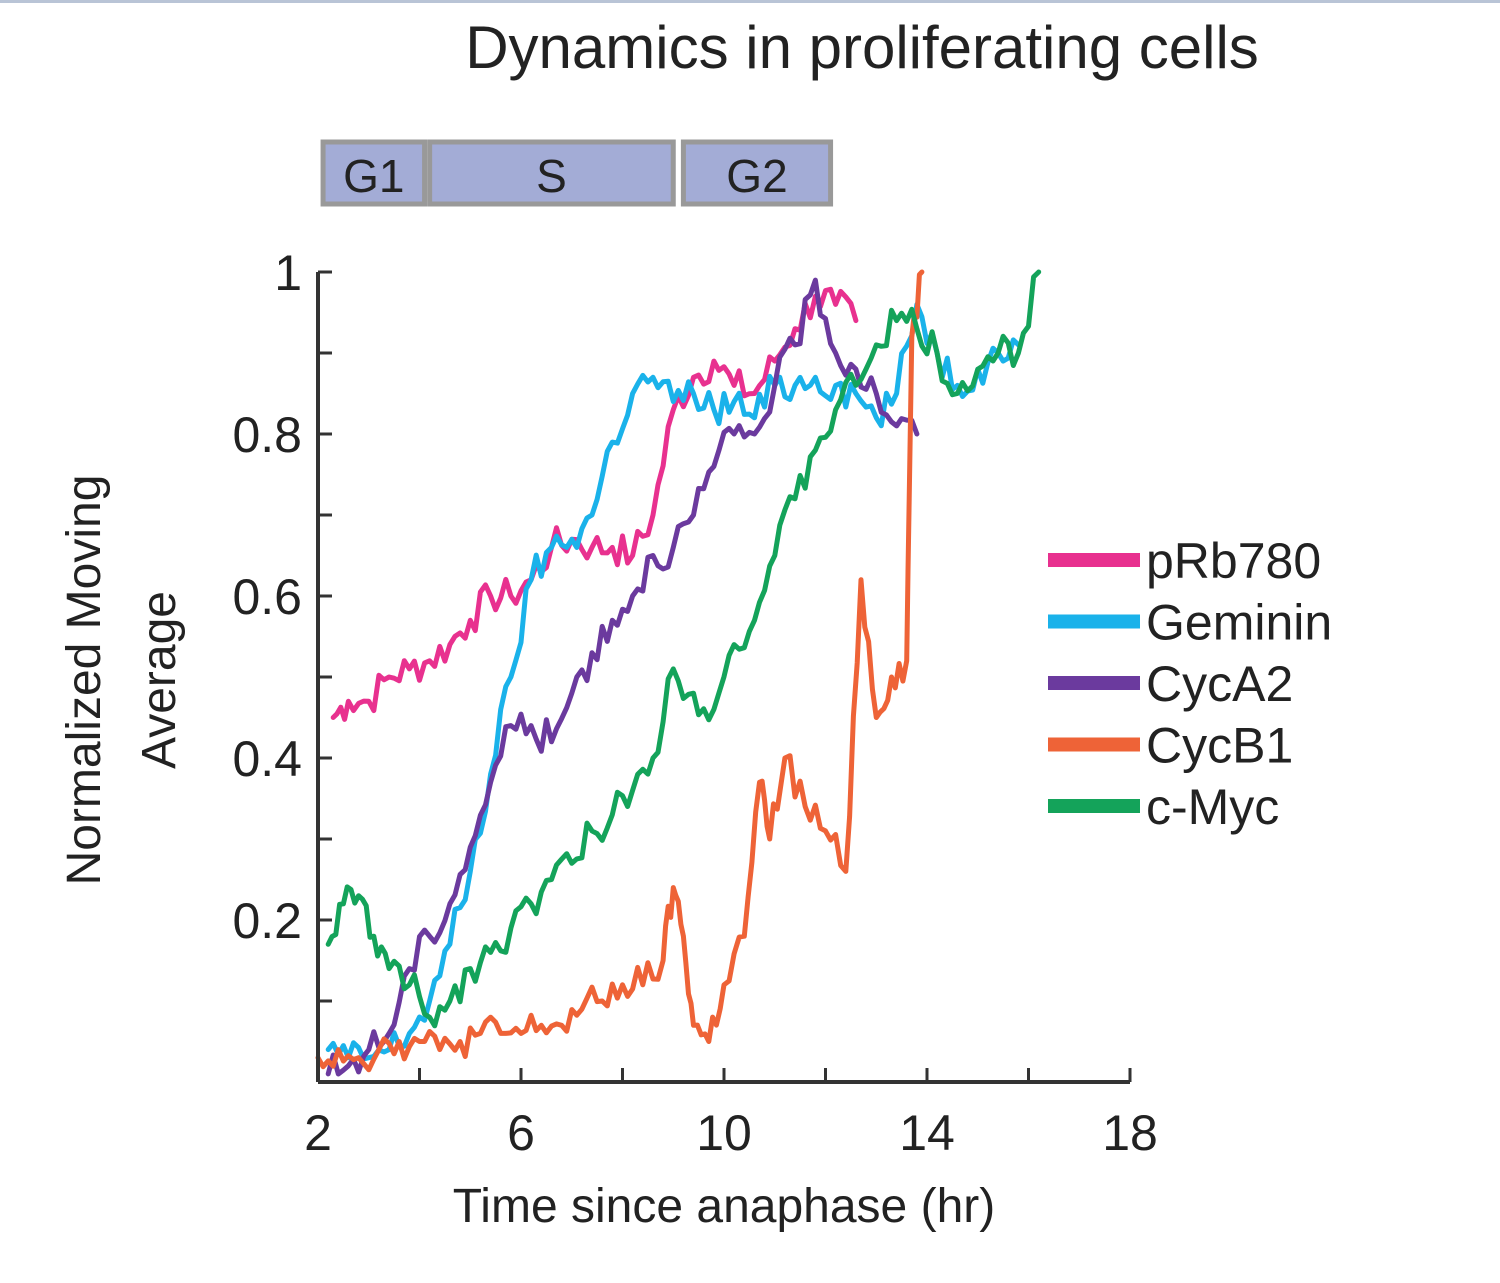 The height and width of the screenshot is (1283, 1500). I want to click on legend-label-c-myc: c-Myc, so click(1212, 807).